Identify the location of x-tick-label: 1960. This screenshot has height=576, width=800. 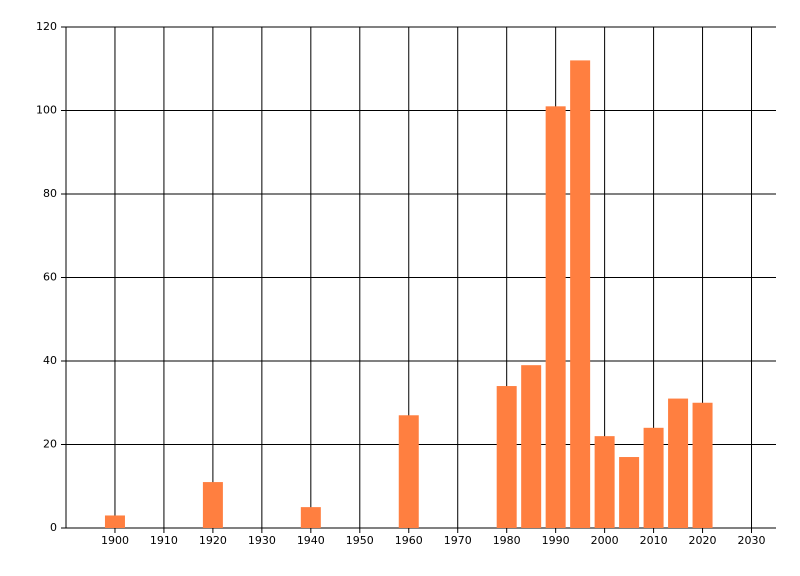
(409, 540).